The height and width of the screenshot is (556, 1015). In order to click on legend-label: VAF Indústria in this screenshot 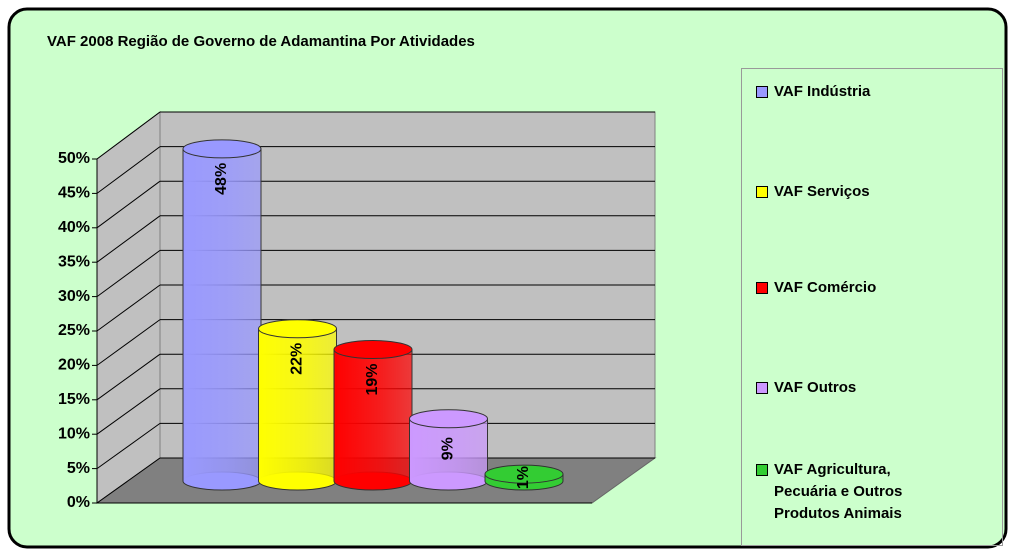, I will do `click(822, 91)`.